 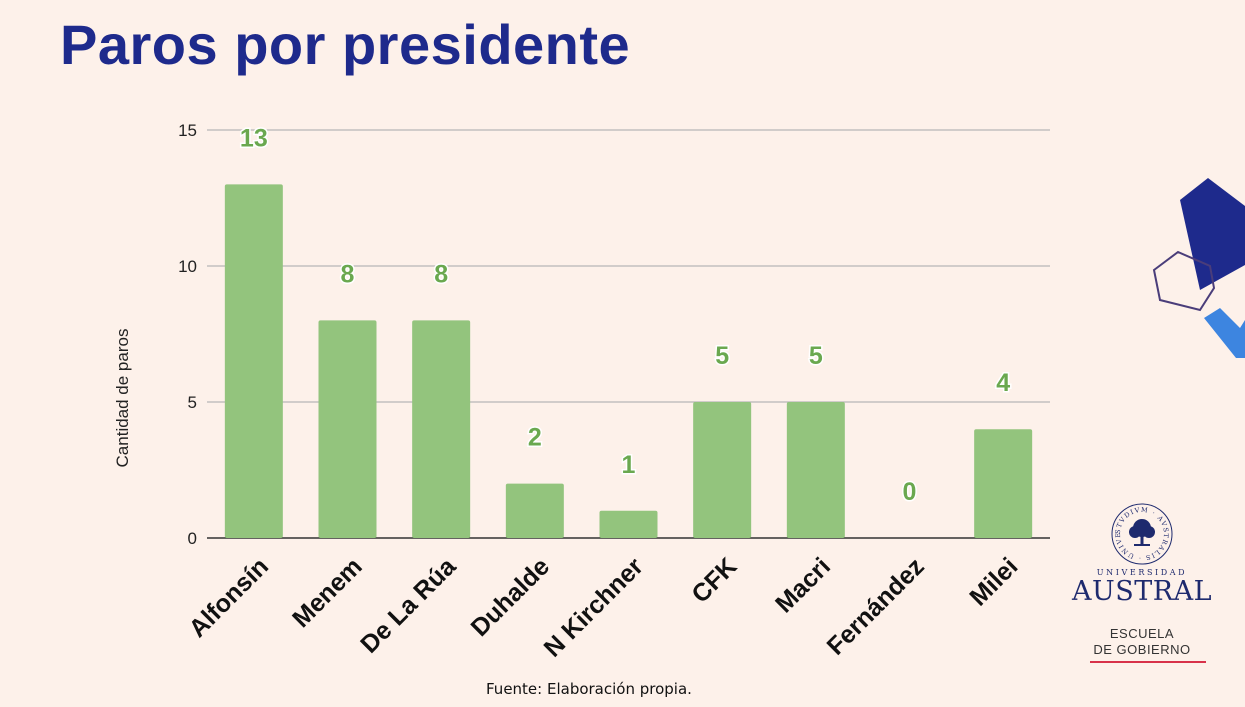 What do you see at coordinates (589, 689) in the screenshot?
I see `source-note: Fuente: Elaboración propia.` at bounding box center [589, 689].